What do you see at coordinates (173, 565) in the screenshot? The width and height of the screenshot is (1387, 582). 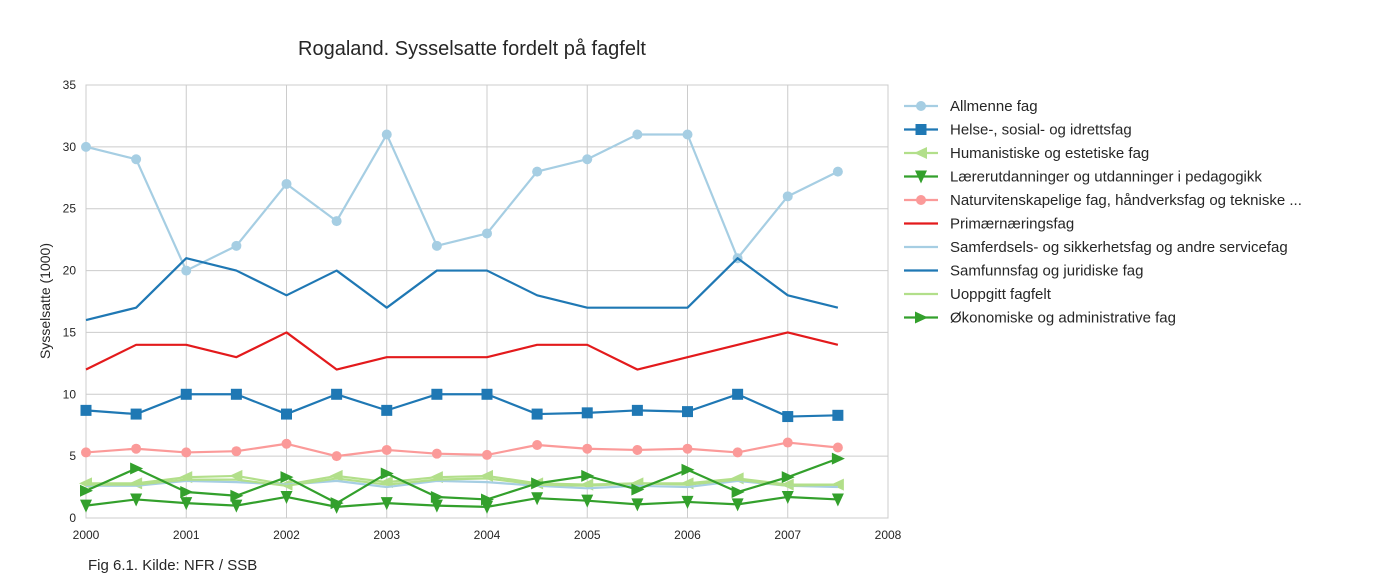 I see `figure-caption: Fig 6.1. Kilde: NFR / SSB` at bounding box center [173, 565].